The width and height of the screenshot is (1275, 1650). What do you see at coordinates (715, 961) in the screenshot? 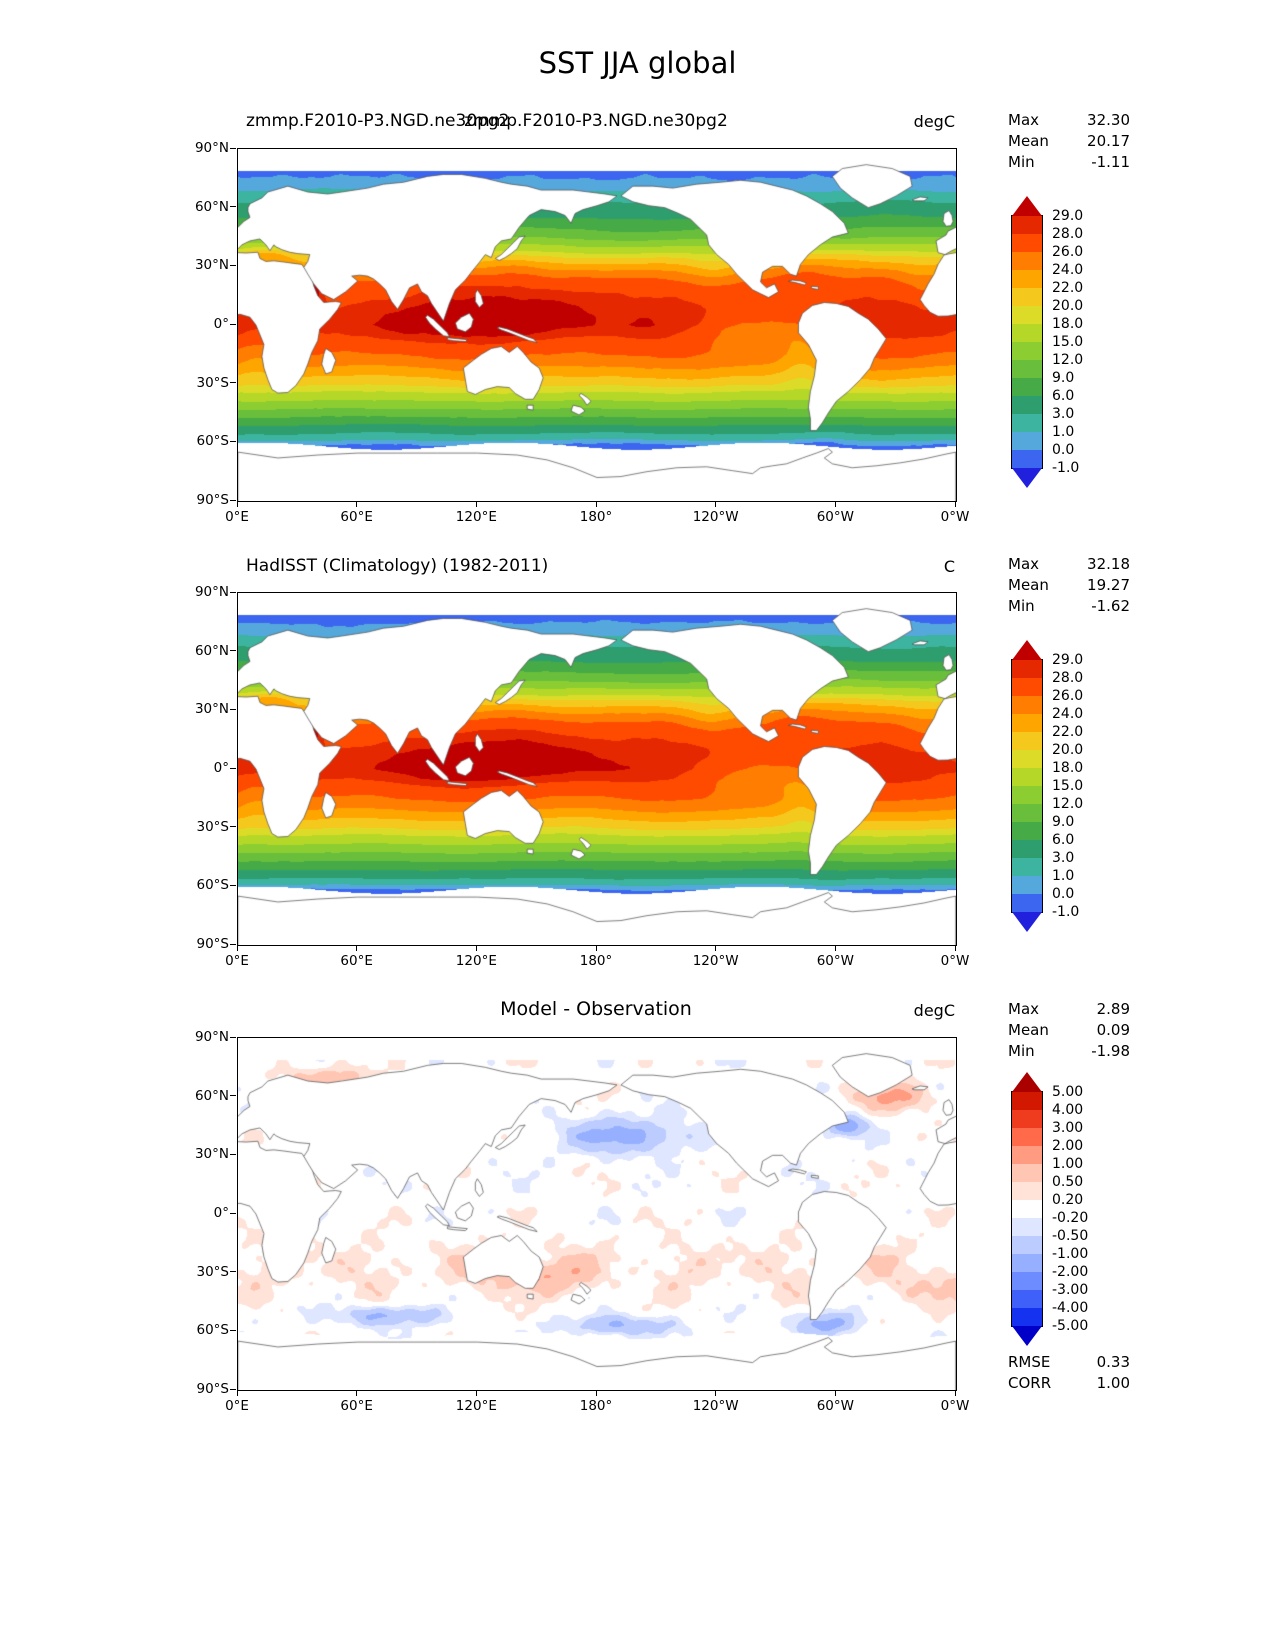
I see `lon-tick-label: 120°W` at bounding box center [715, 961].